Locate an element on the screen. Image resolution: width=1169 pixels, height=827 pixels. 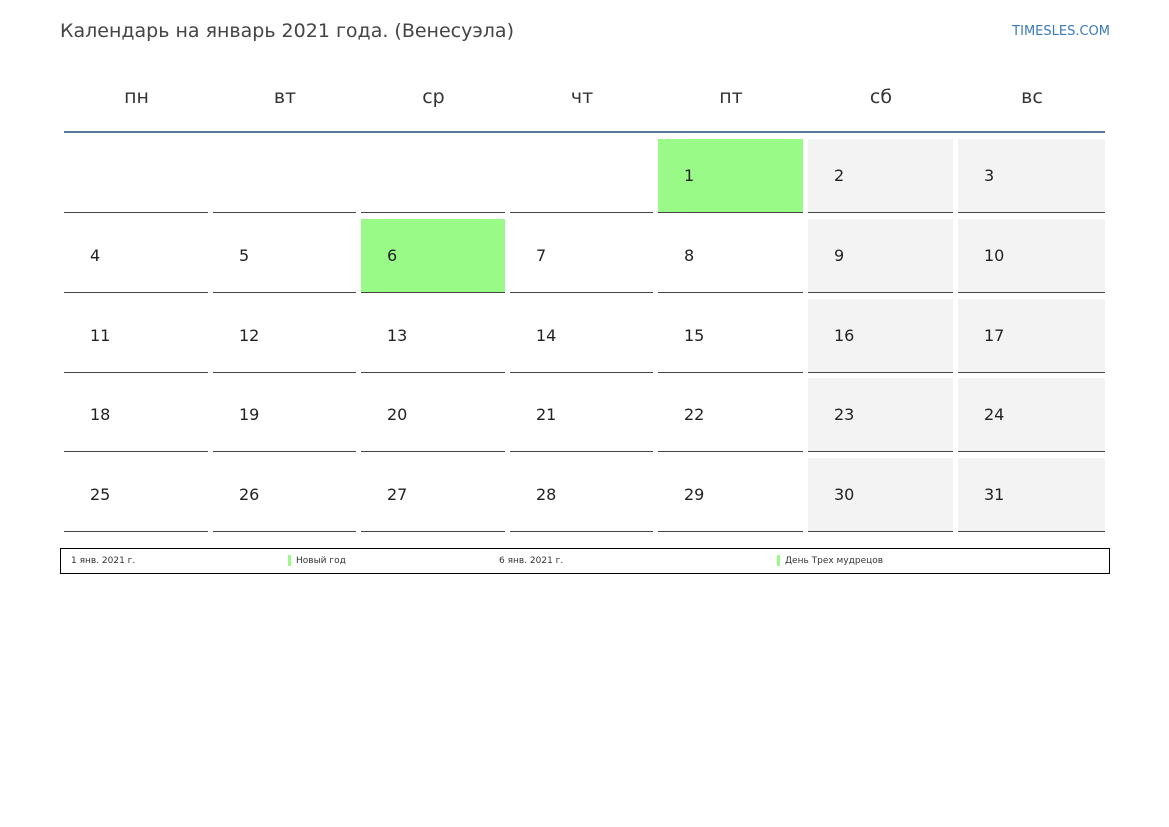
day-number: 3 is located at coordinates (989, 175).